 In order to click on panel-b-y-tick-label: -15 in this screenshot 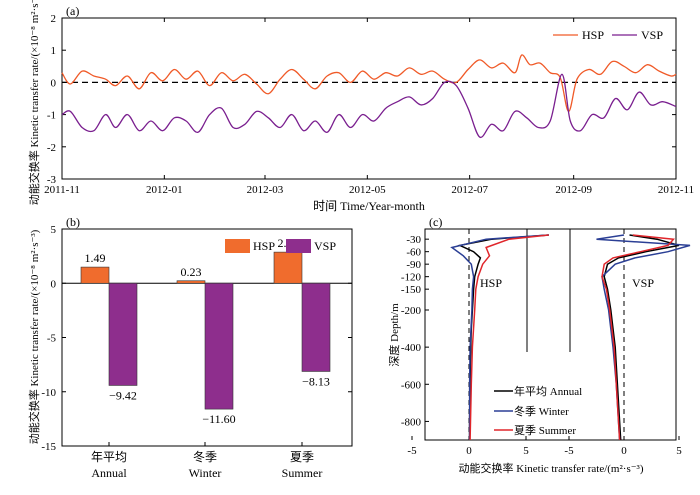, I will do `click(48, 447)`.